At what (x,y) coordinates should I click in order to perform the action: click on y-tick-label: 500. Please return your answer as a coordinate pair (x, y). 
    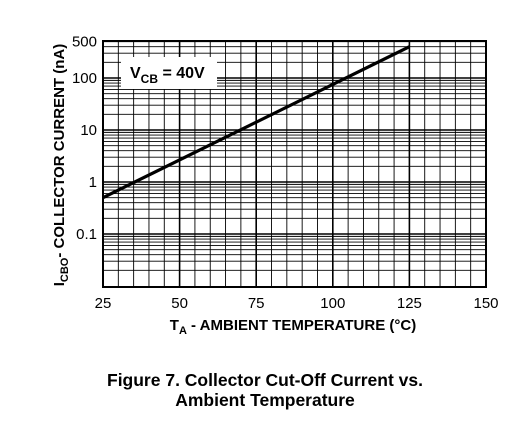
    Looking at the image, I should click on (84, 42).